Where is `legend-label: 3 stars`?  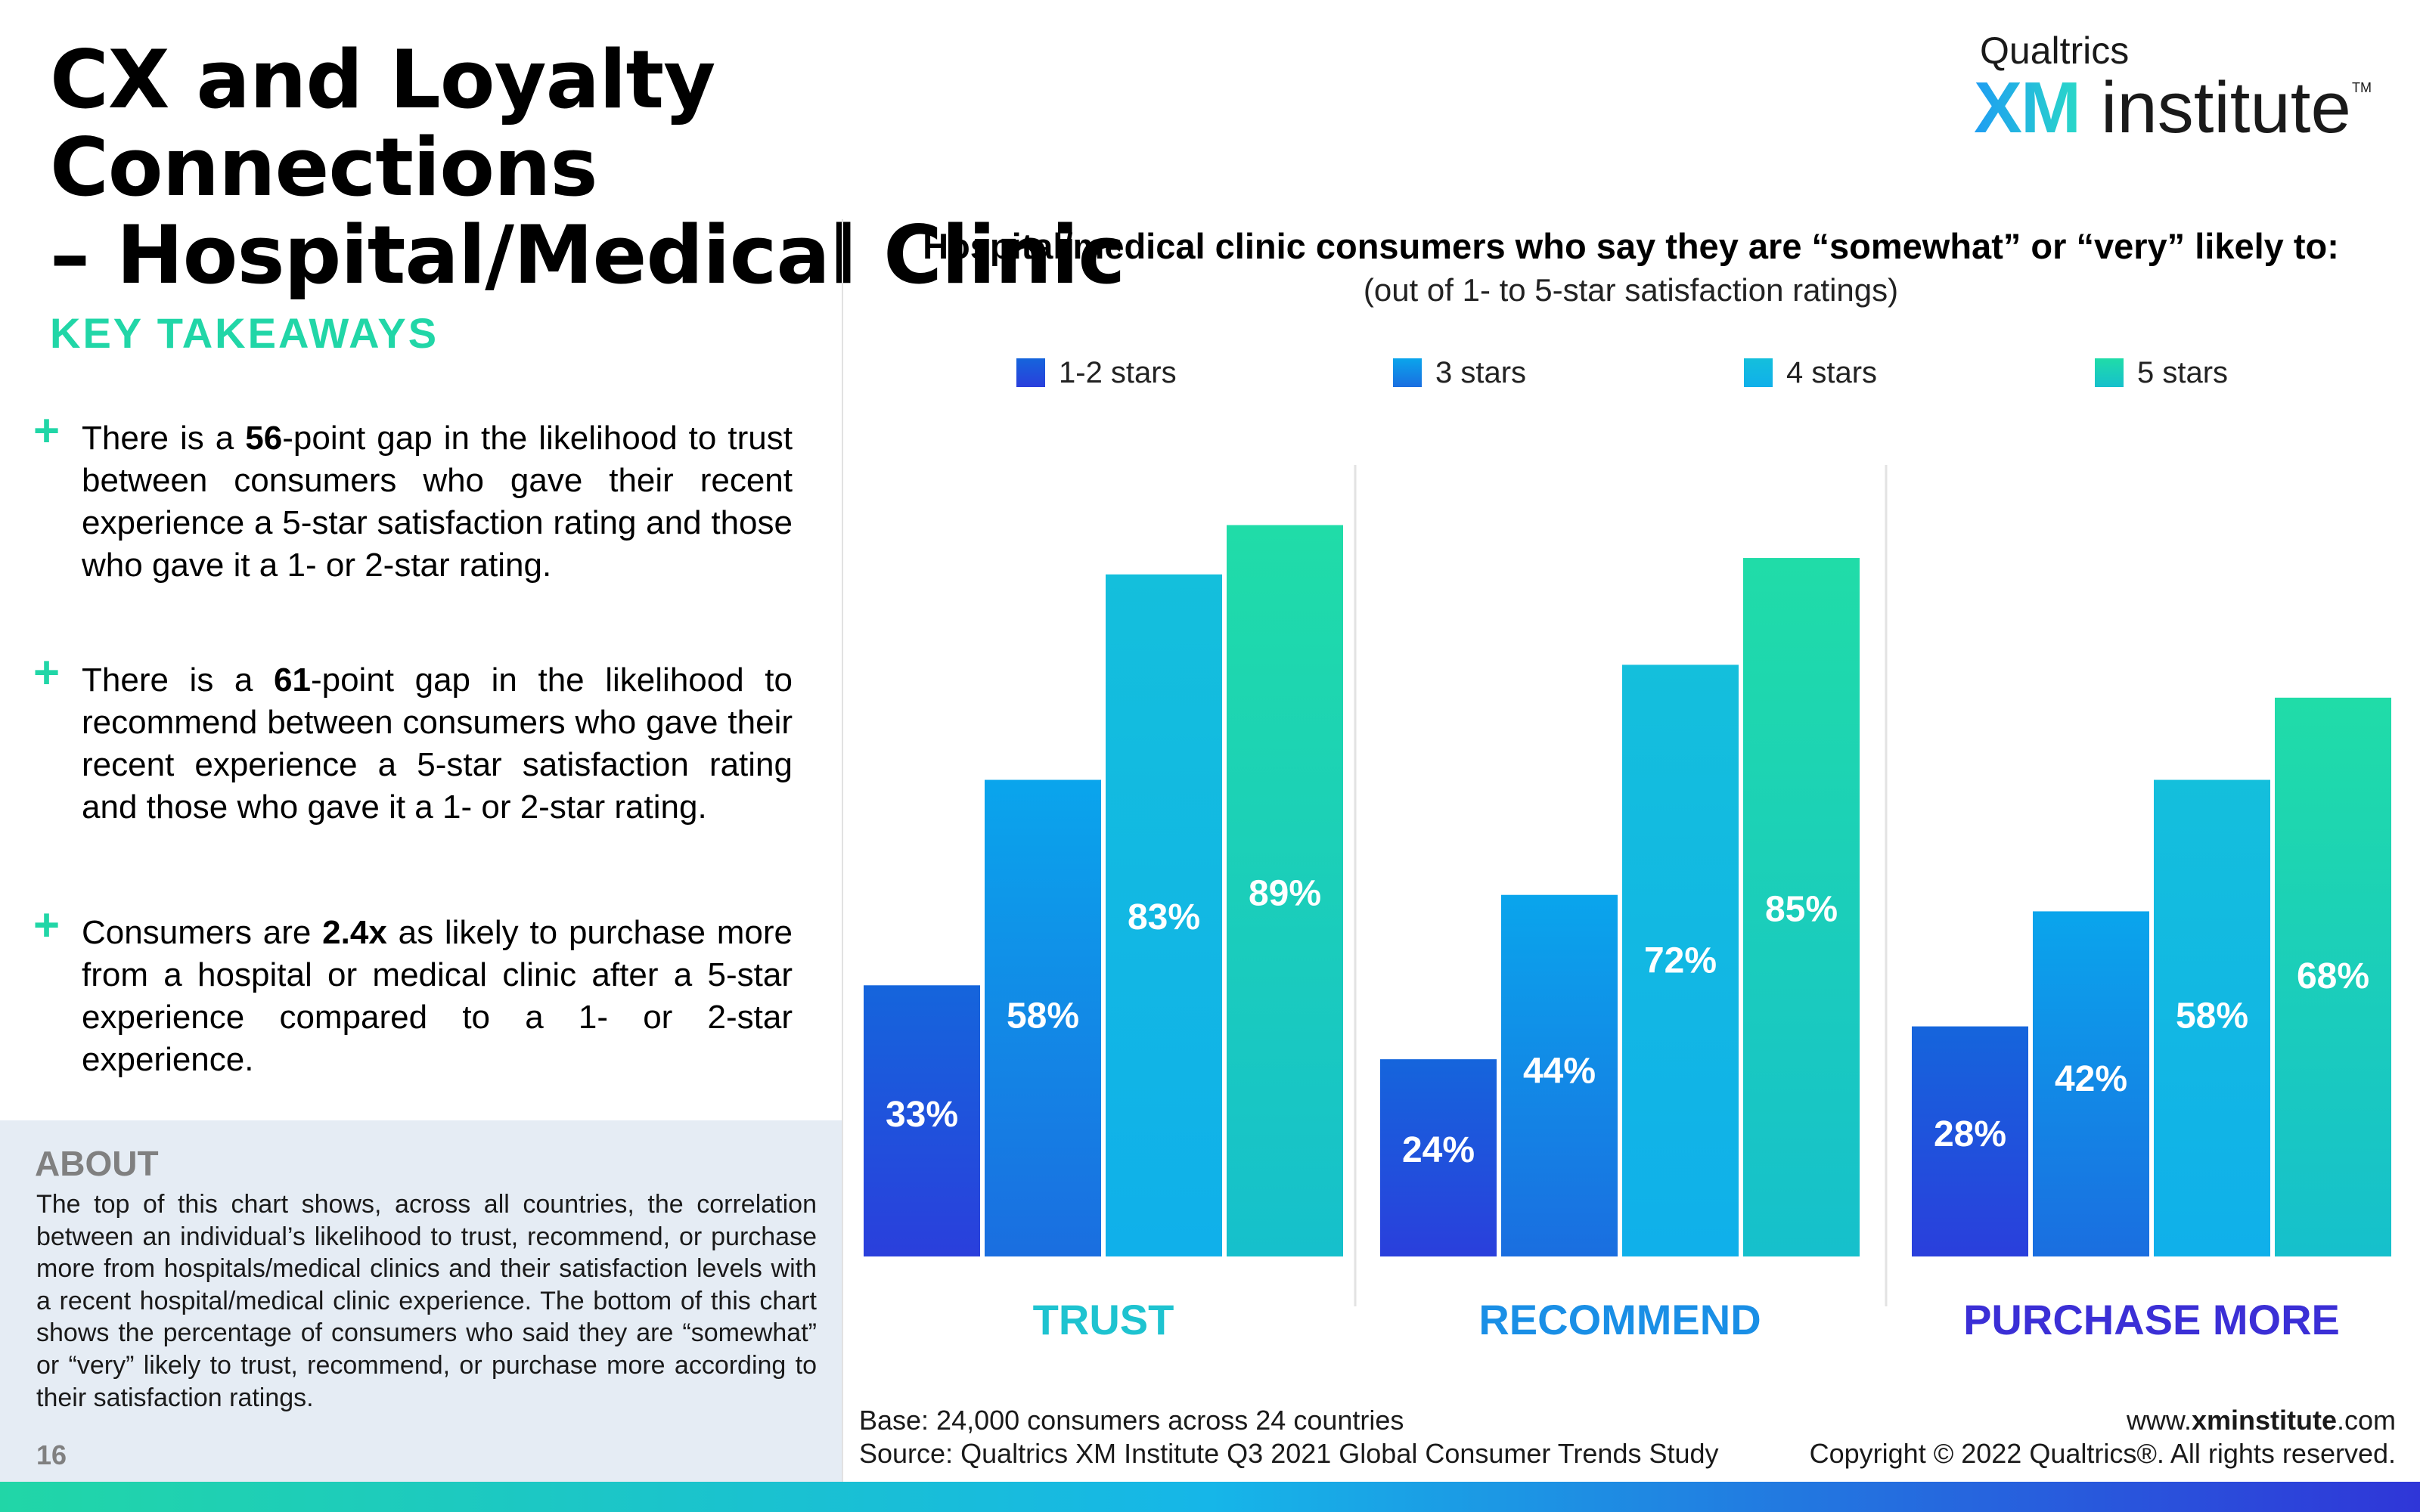 legend-label: 3 stars is located at coordinates (1481, 372).